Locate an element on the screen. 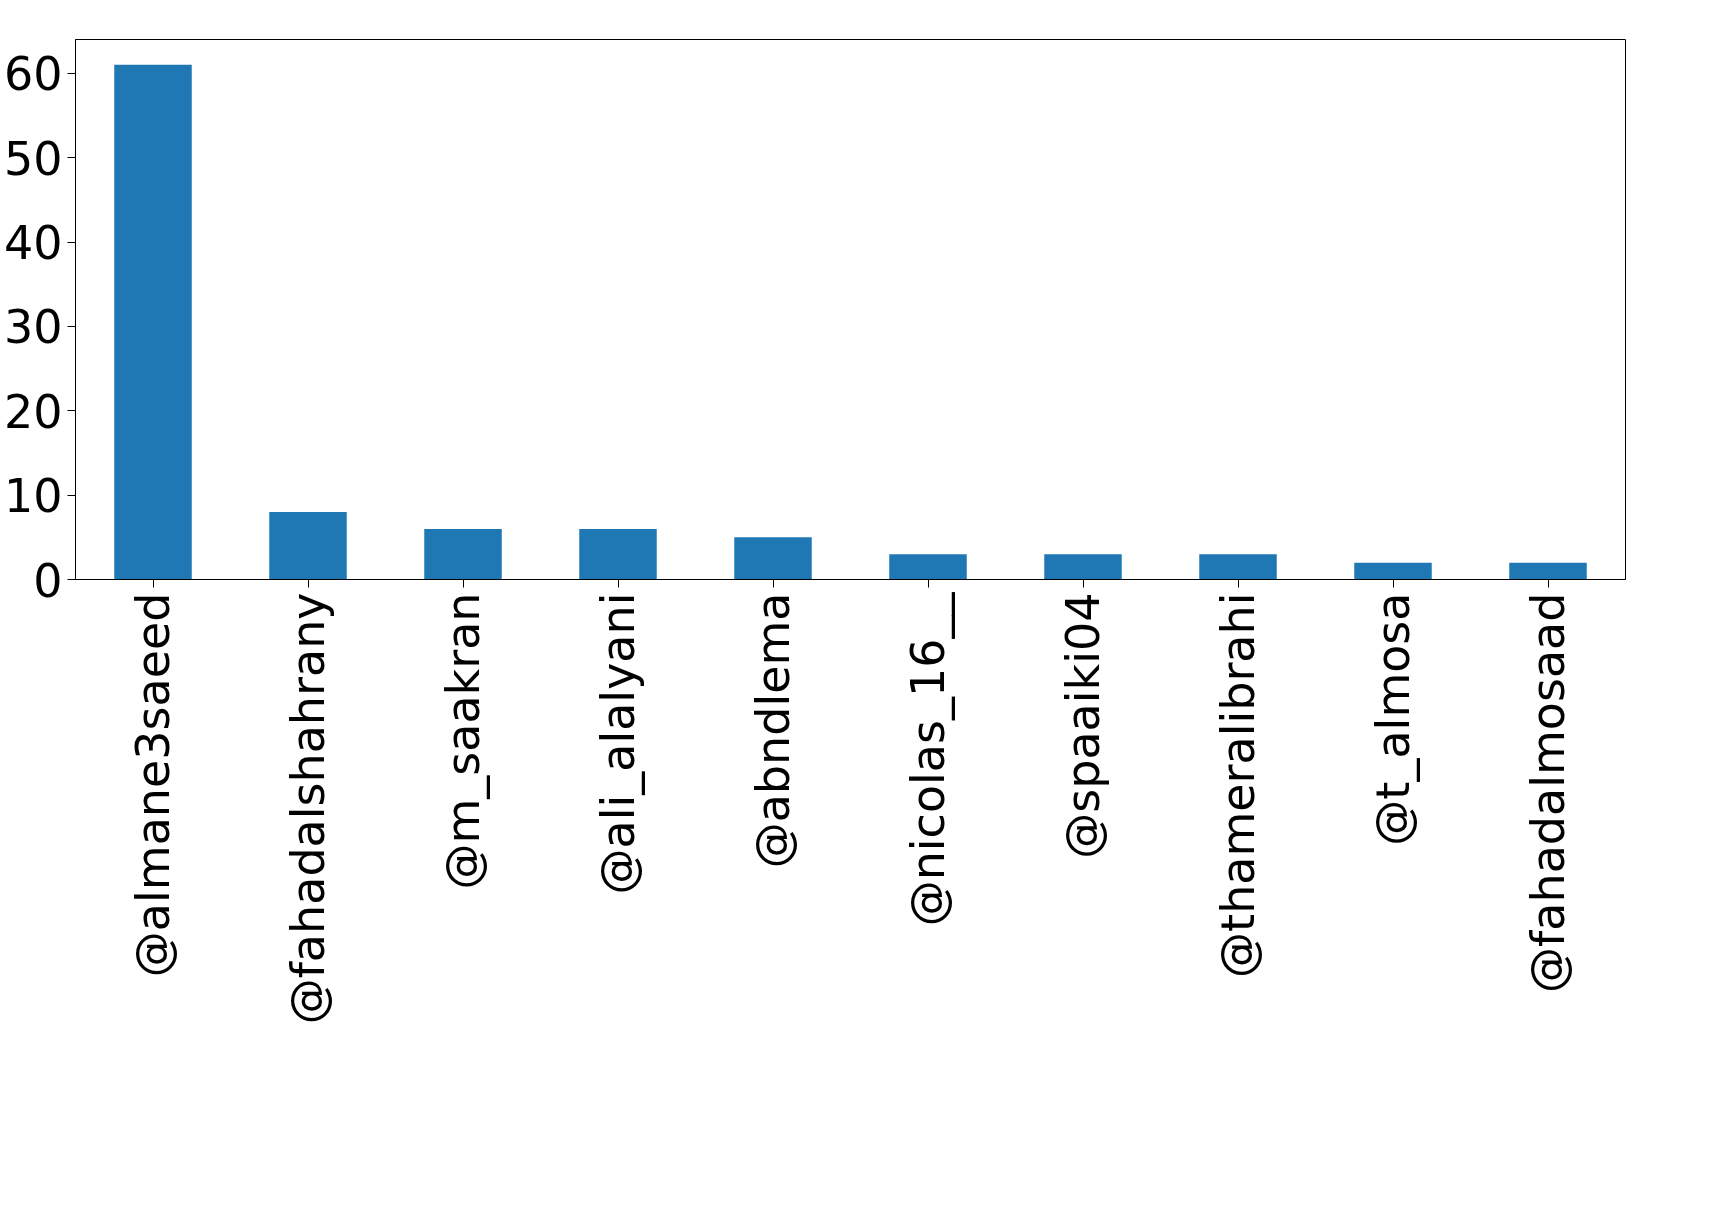  x-tick-label: @thameralibrahi is located at coordinates (1238, 785).